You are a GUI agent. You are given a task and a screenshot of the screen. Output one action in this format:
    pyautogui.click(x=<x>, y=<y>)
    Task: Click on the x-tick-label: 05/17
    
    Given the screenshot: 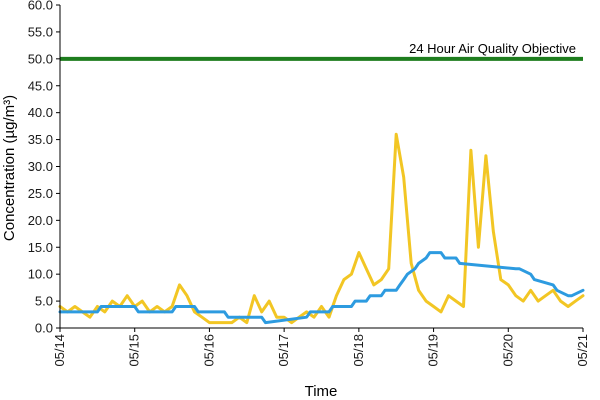 What is the action you would take?
    pyautogui.click(x=283, y=350)
    